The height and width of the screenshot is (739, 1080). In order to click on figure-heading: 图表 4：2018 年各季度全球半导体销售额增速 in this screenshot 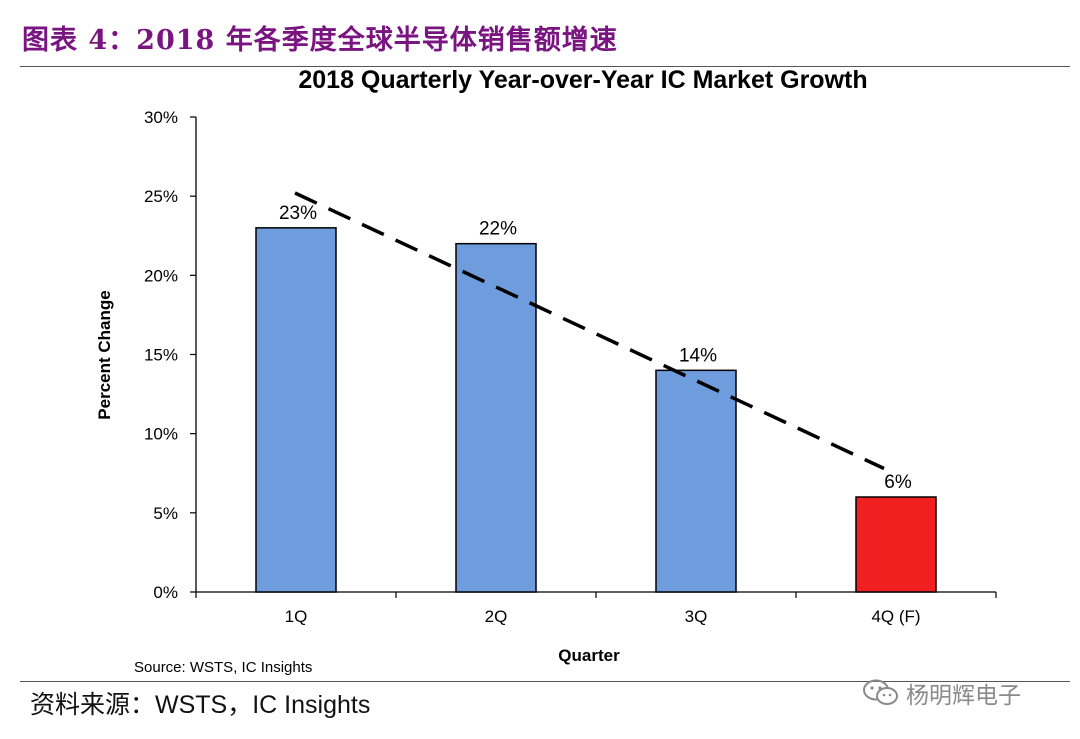, I will do `click(320, 40)`.